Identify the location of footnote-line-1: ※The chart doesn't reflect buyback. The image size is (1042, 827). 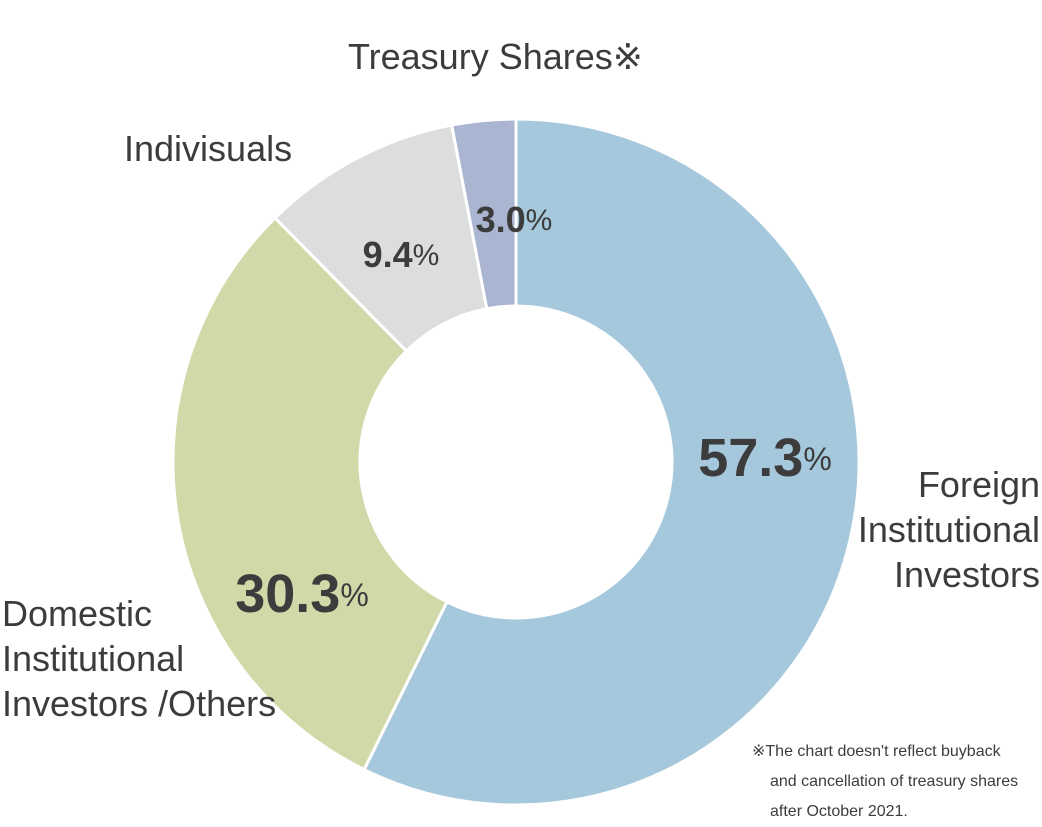
(876, 751).